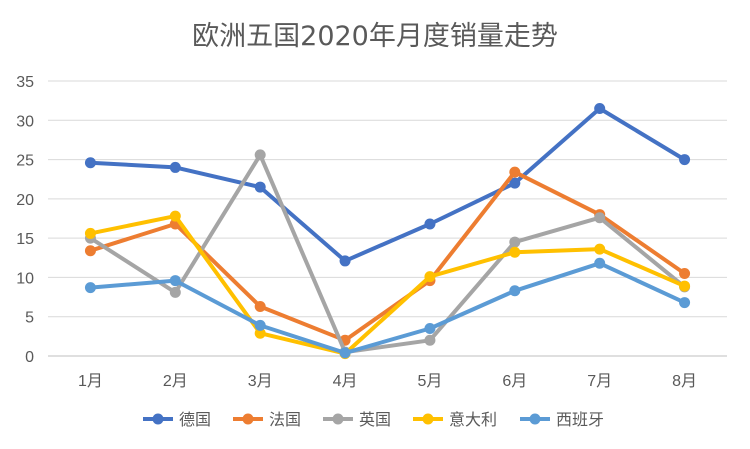  I want to click on x-tick-label: 1月, so click(90, 381).